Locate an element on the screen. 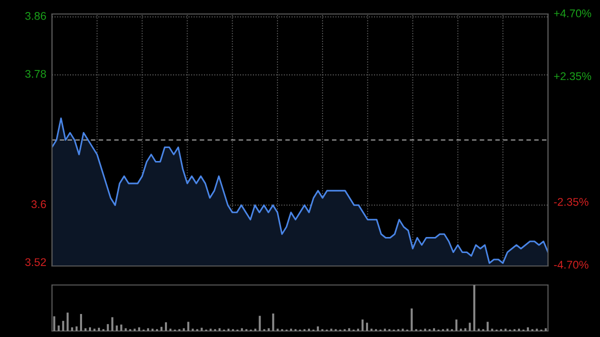 This screenshot has height=337, width=600. y2-tick-label: -2.35% is located at coordinates (571, 202).